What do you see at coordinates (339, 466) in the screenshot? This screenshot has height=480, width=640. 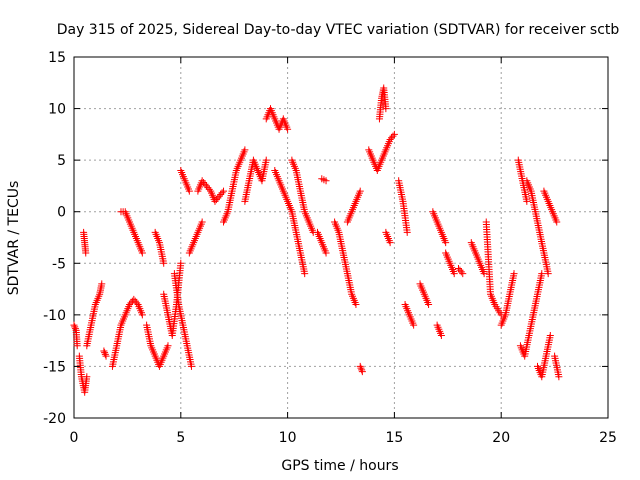 I see `x-axis-label: GPS time / hours` at bounding box center [339, 466].